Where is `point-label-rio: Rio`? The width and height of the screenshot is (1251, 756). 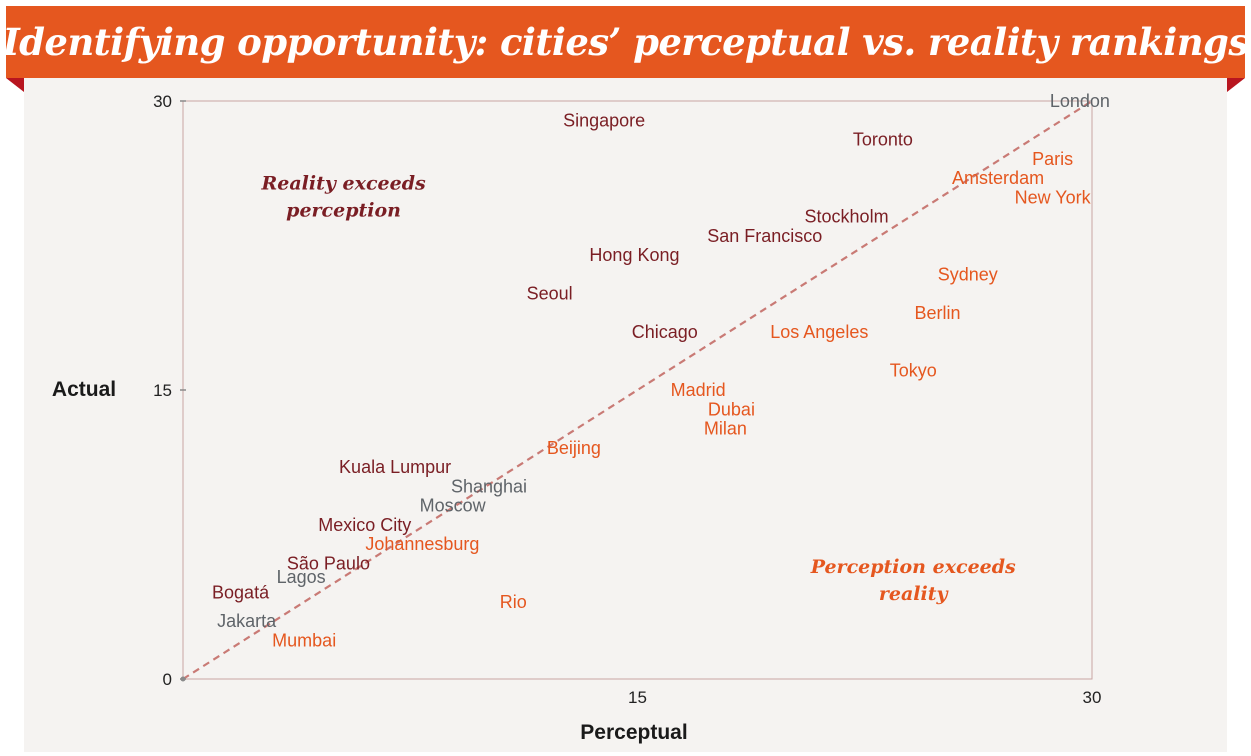
point-label-rio: Rio is located at coordinates (513, 602).